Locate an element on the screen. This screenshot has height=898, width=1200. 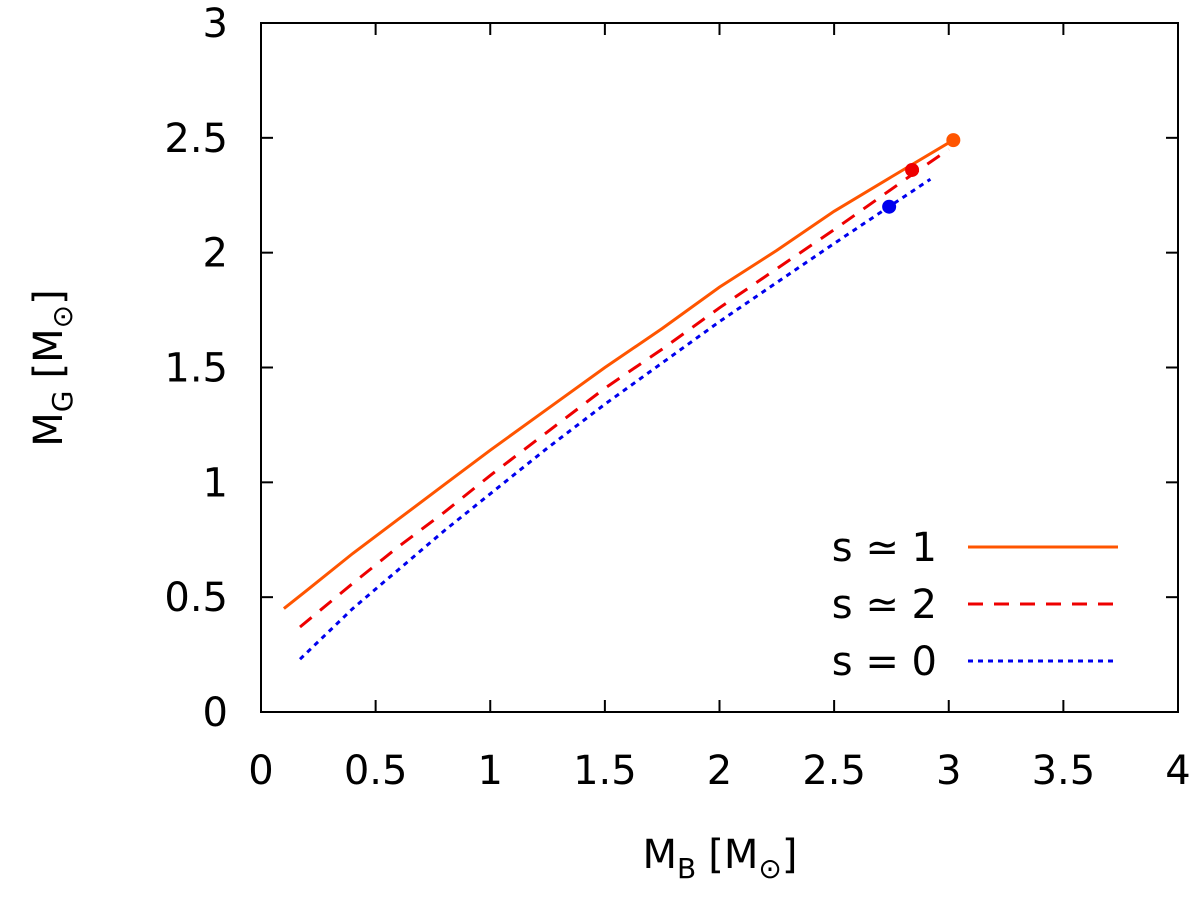
y-tick-label: 3 is located at coordinates (215, 24).